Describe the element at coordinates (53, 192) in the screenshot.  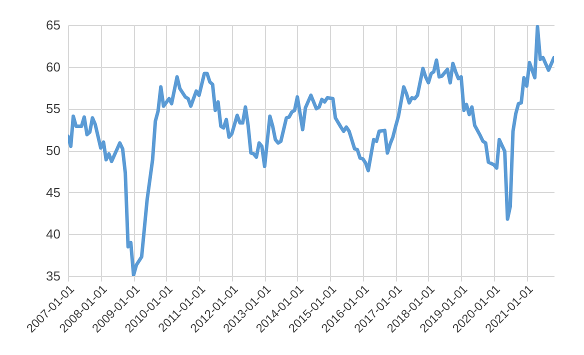
I see `y-tick-label: 45` at that location.